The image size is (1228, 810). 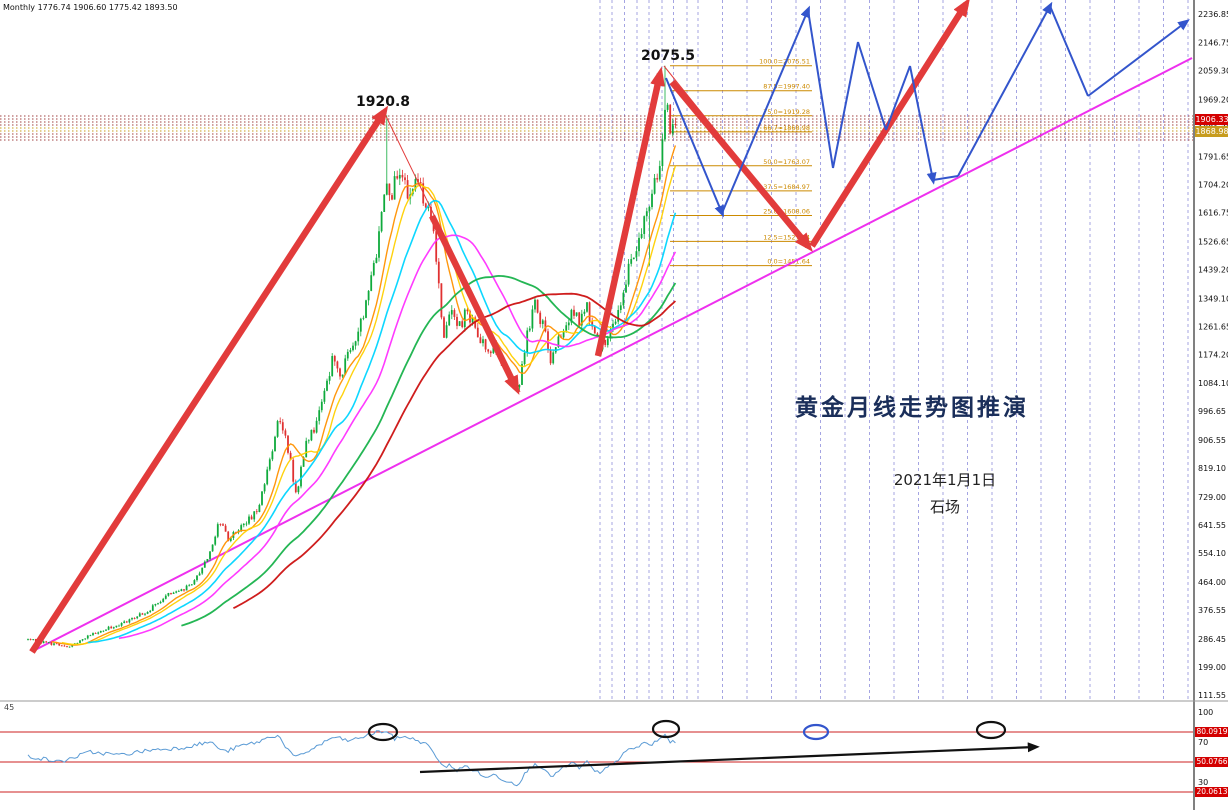 I want to click on fib-label: 87.5=1997.40, so click(x=786, y=87).